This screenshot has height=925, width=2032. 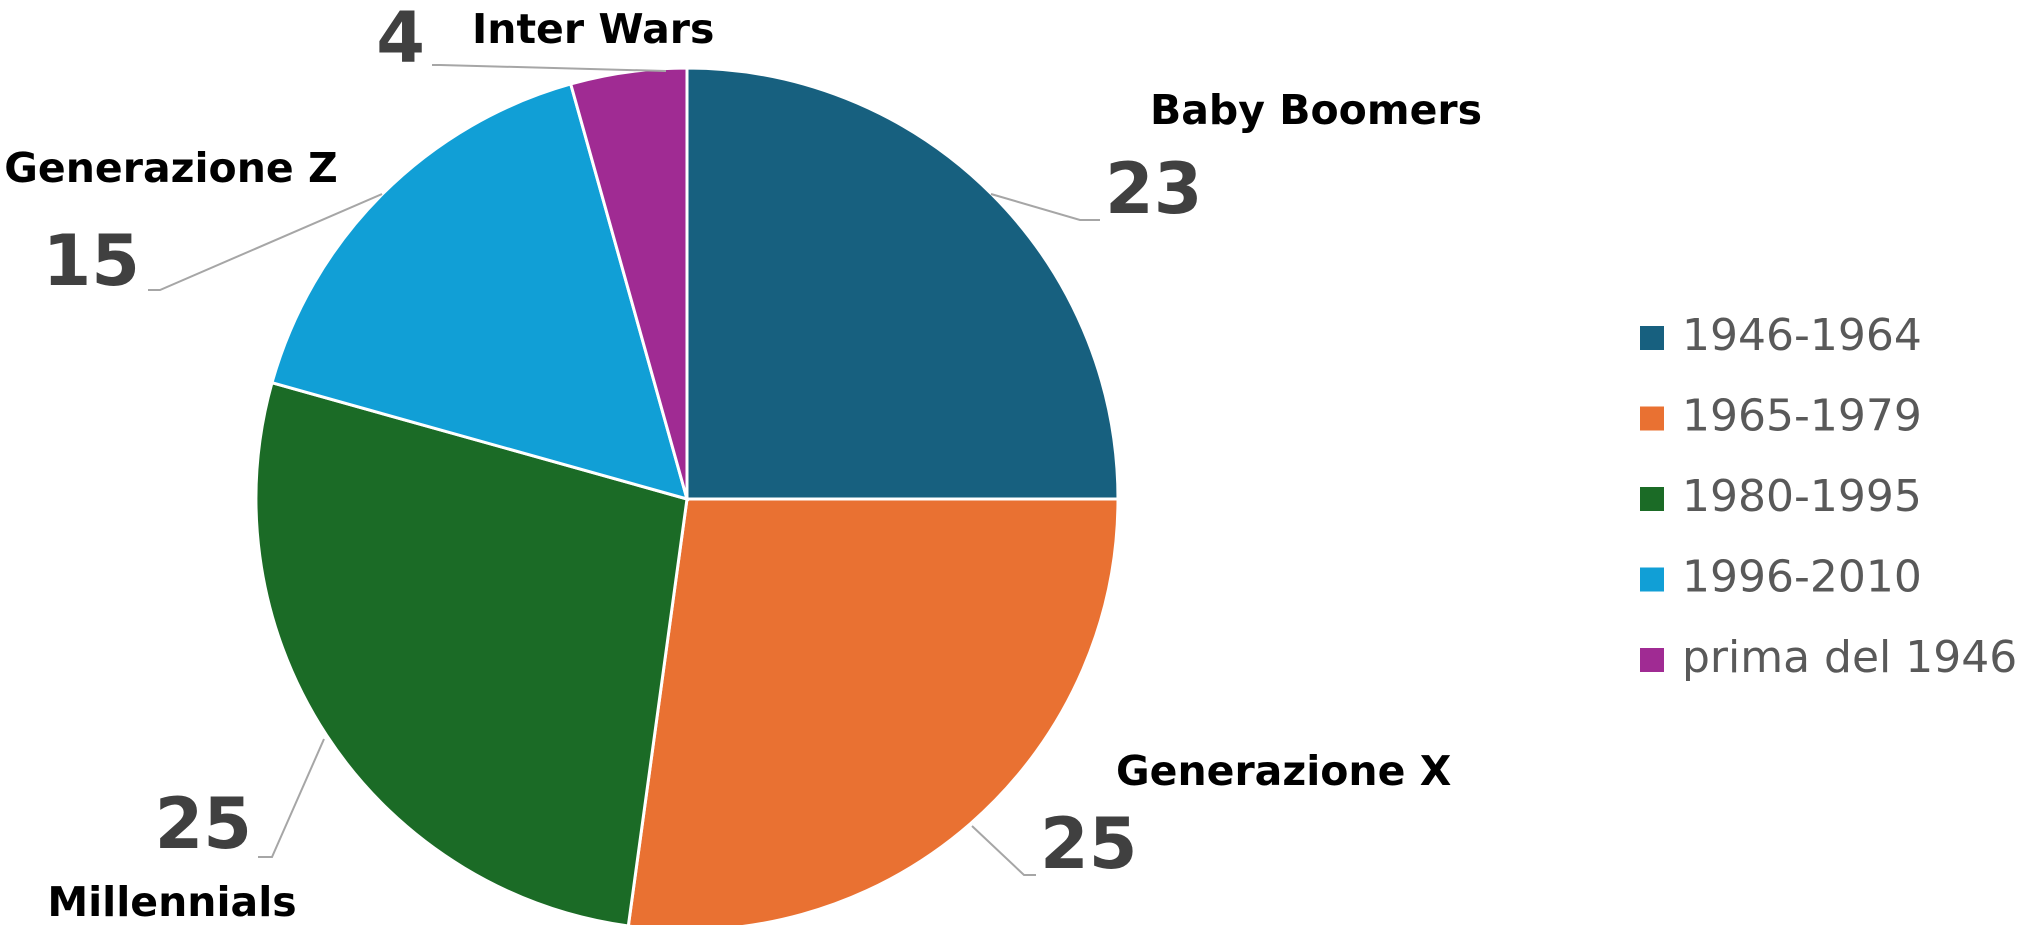 I want to click on slice-name: Generazione Z, so click(x=170, y=168).